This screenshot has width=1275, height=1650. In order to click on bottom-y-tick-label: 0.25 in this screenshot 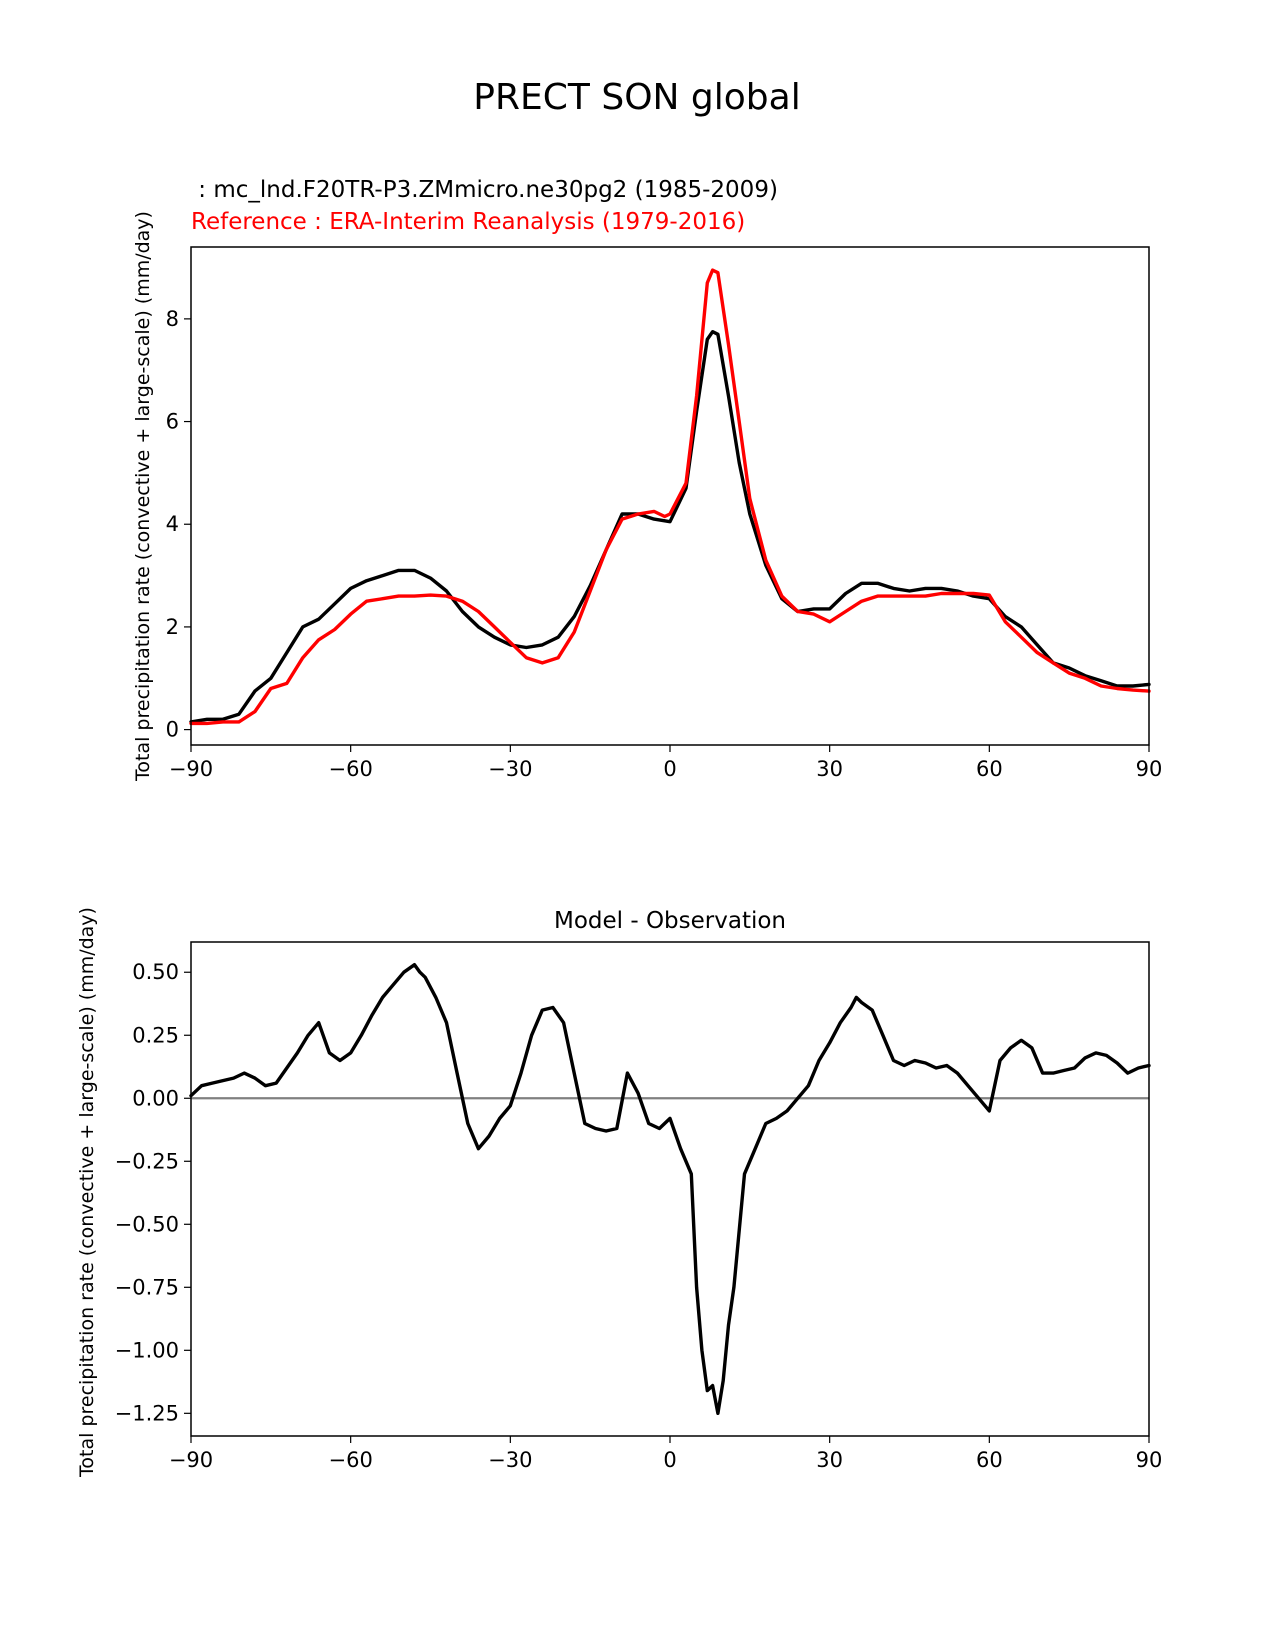, I will do `click(155, 1035)`.